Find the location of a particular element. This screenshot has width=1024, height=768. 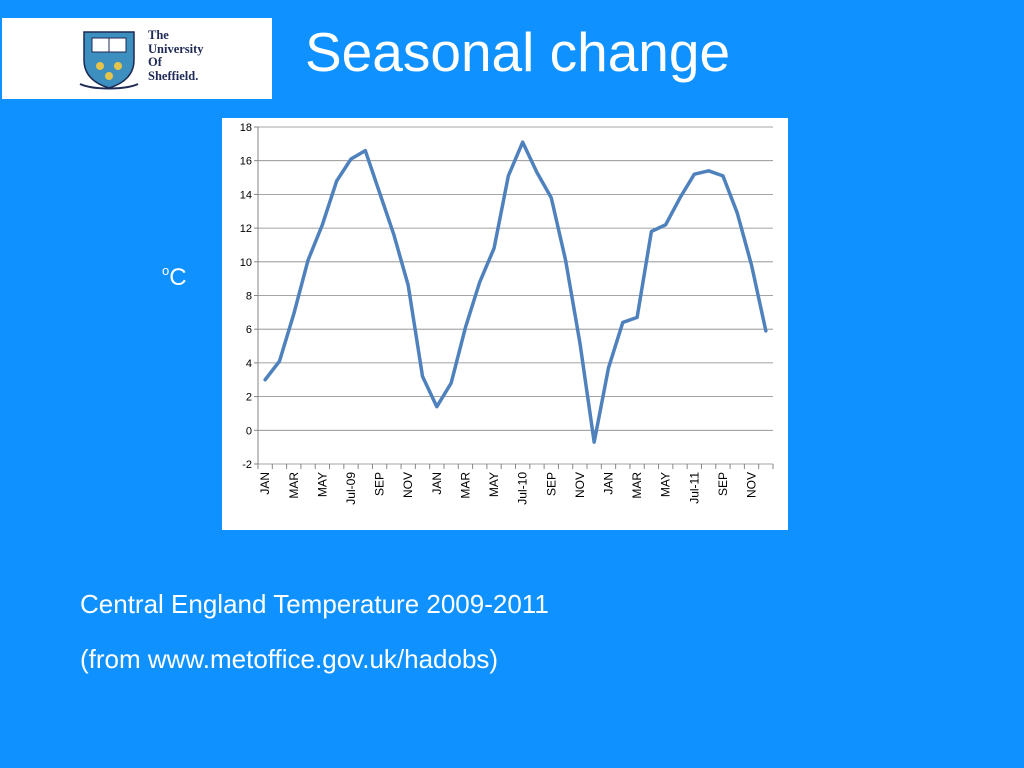

y-tick-label: 12 is located at coordinates (246, 229).